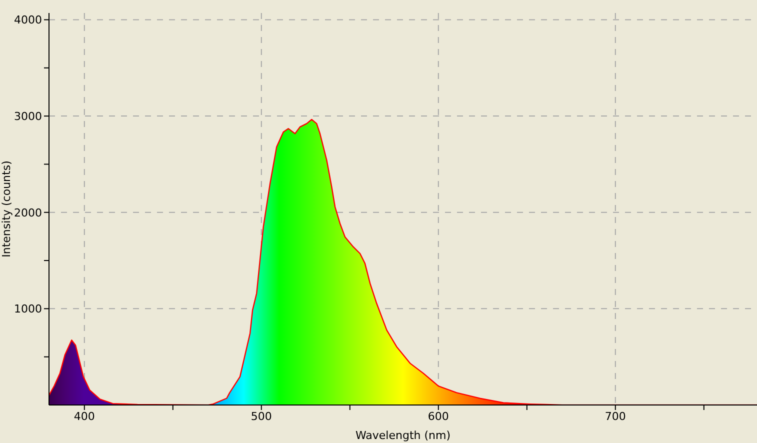 This screenshot has width=757, height=443. Describe the element at coordinates (615, 416) in the screenshot. I see `x-tick-label: 700` at that location.